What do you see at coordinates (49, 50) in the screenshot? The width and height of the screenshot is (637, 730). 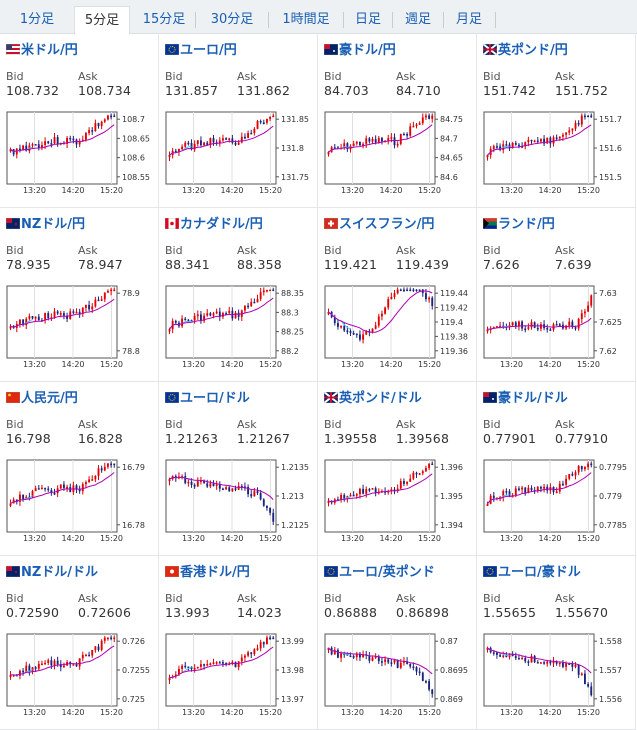 I see `pair-name: 米ドル/円` at bounding box center [49, 50].